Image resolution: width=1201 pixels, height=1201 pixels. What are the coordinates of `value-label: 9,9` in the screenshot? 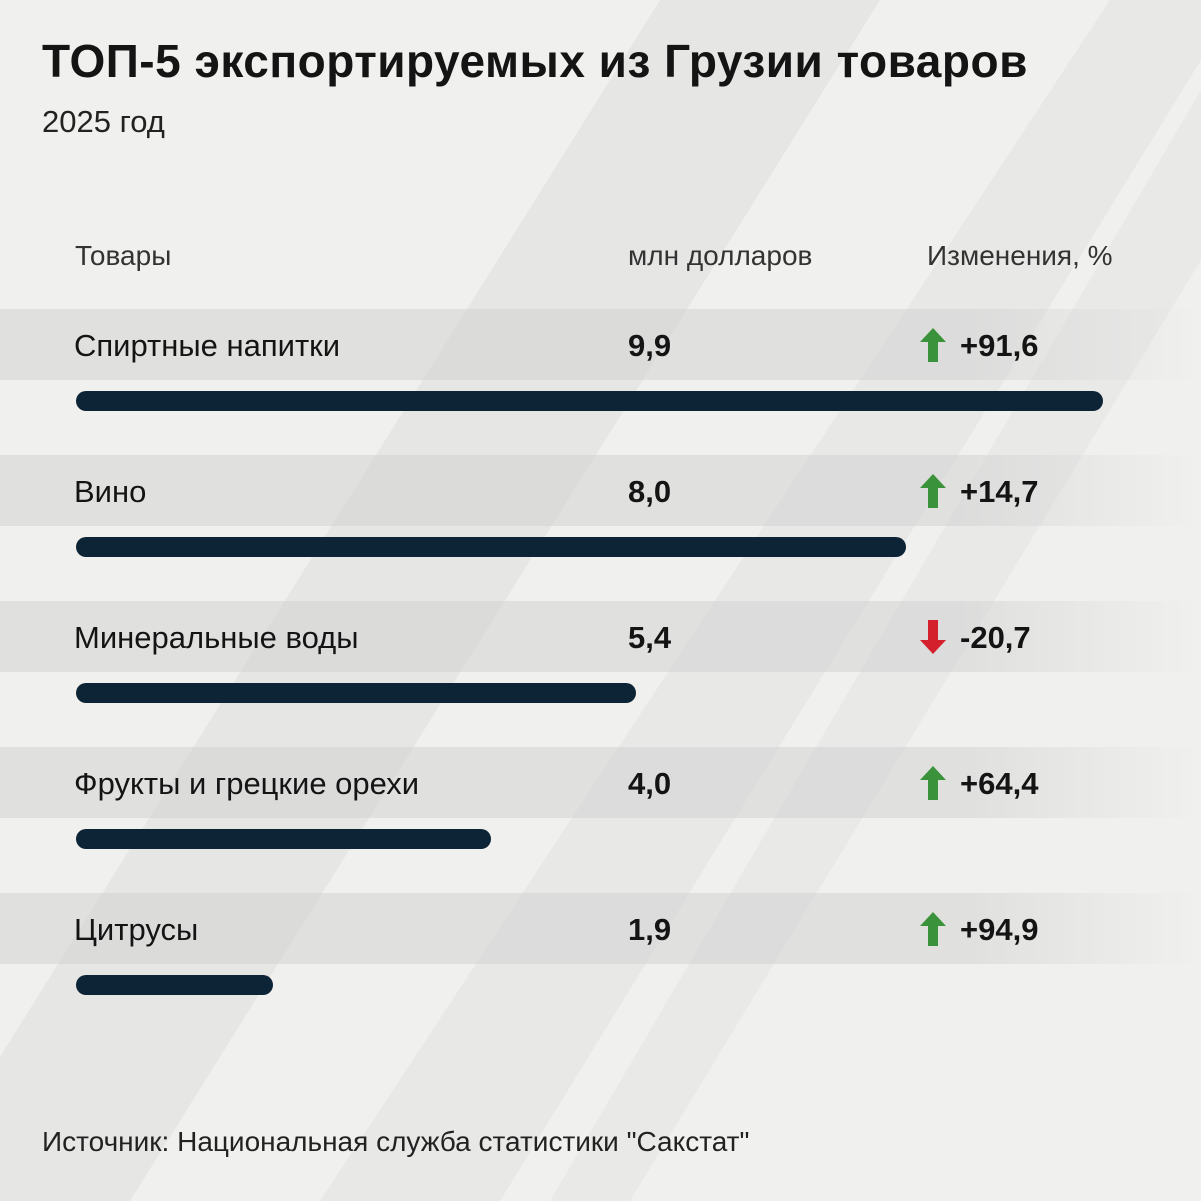 It's located at (650, 345).